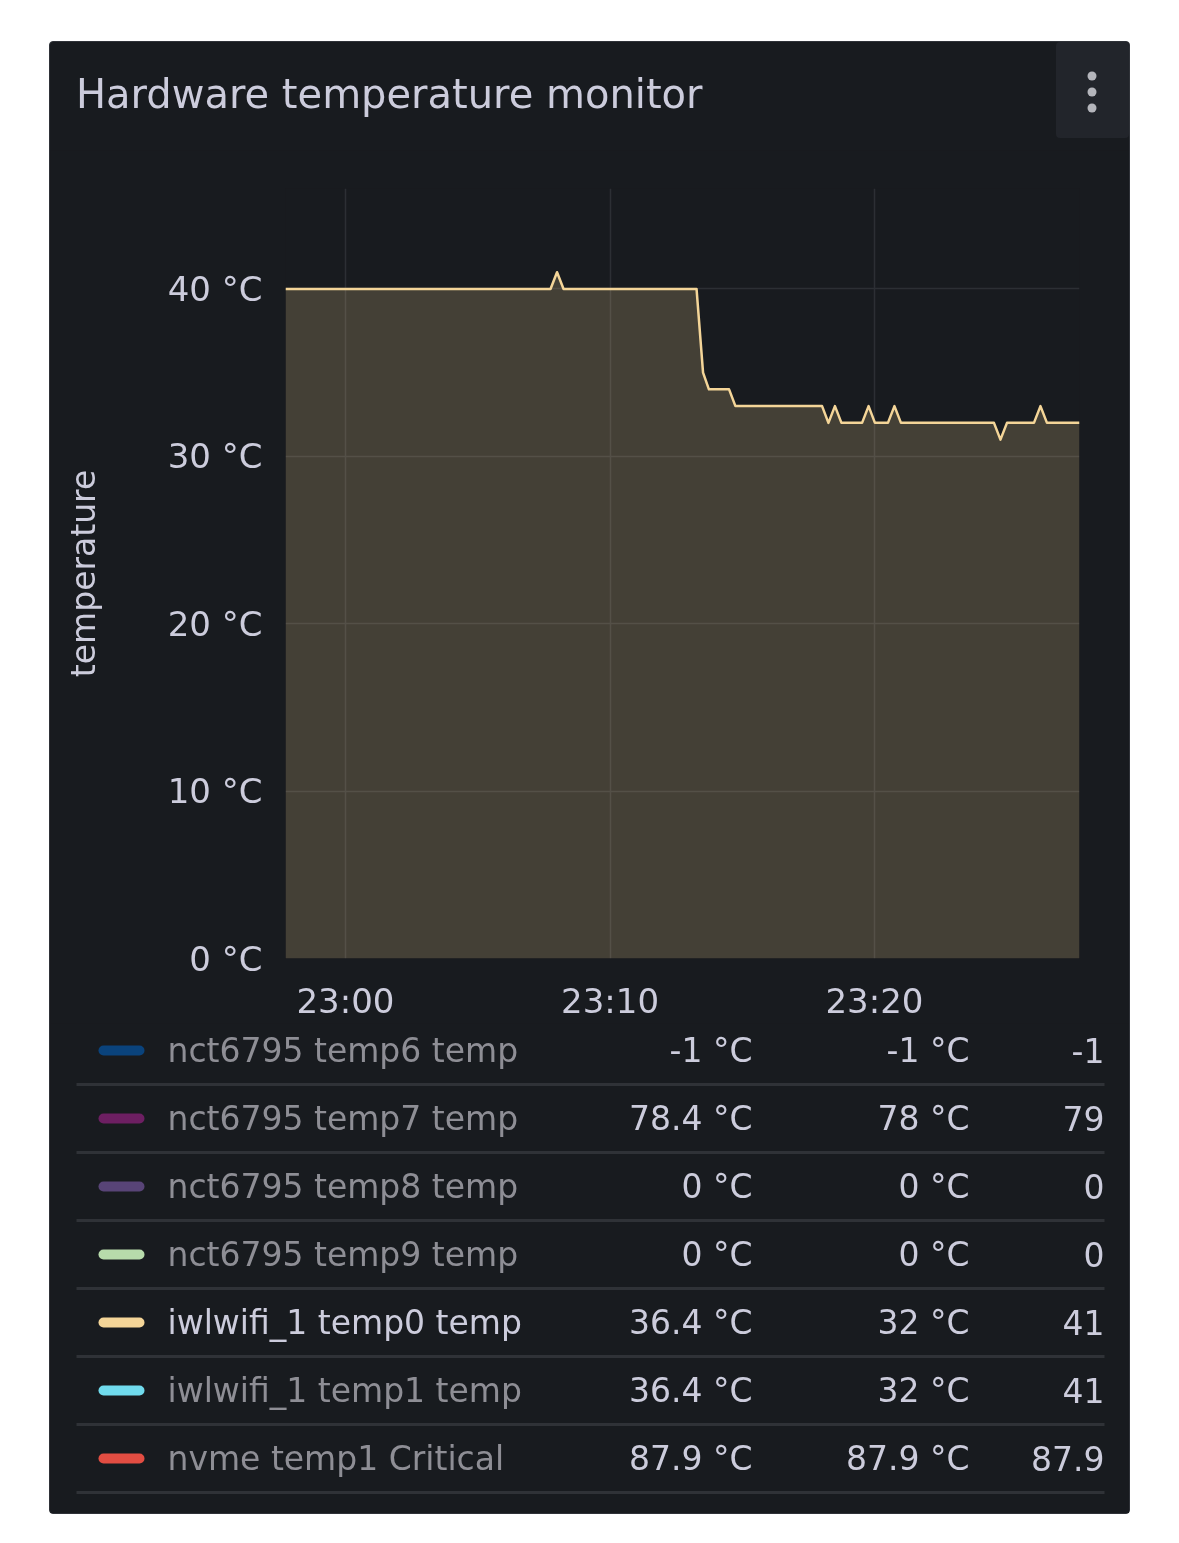 Image resolution: width=1179 pixels, height=1543 pixels. I want to click on legend-label: nvme temp1 Critical, so click(336, 1458).